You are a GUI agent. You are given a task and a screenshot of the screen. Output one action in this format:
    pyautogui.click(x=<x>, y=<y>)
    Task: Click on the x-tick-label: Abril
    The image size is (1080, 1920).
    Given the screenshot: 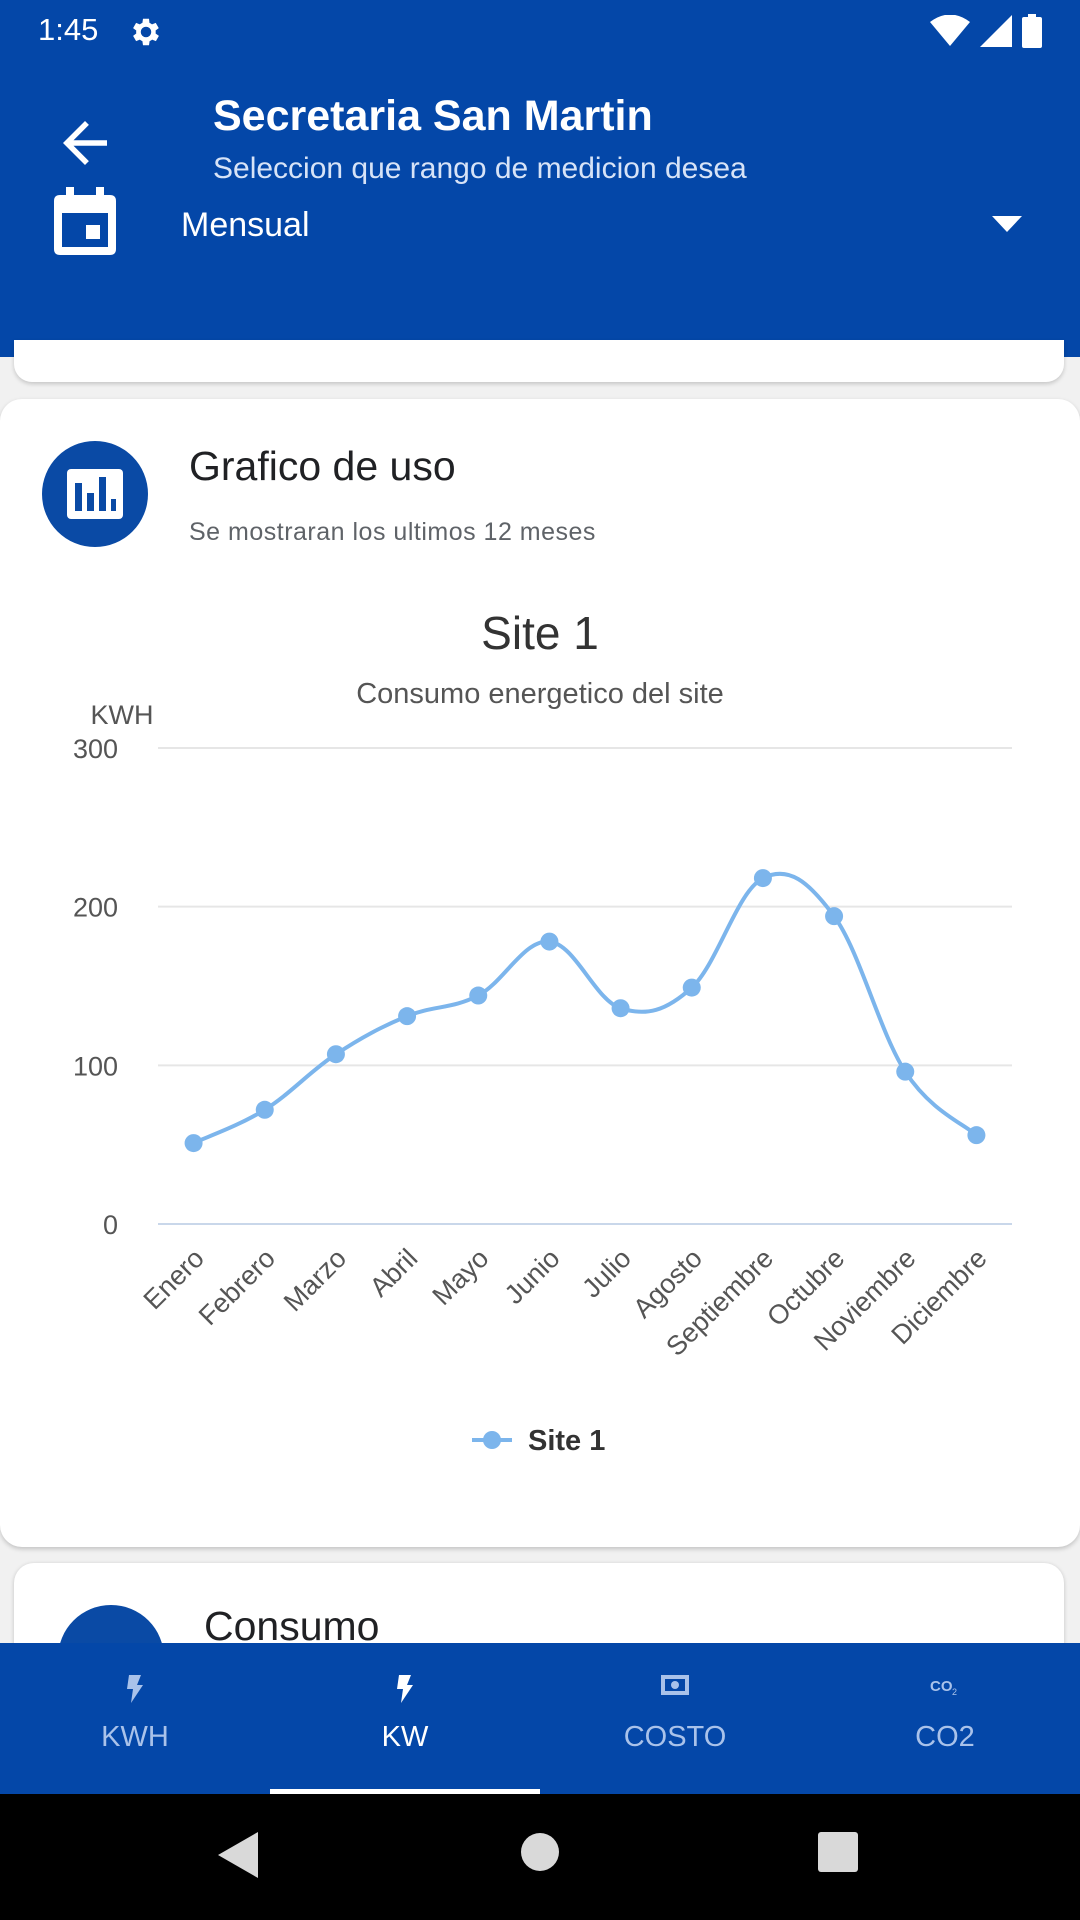 What is the action you would take?
    pyautogui.click(x=393, y=1272)
    